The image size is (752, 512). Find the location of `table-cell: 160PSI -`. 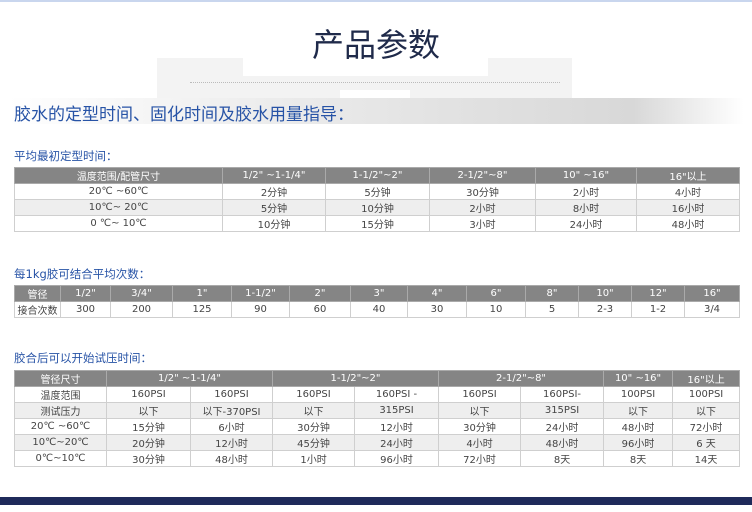

table-cell: 160PSI - is located at coordinates (397, 394).